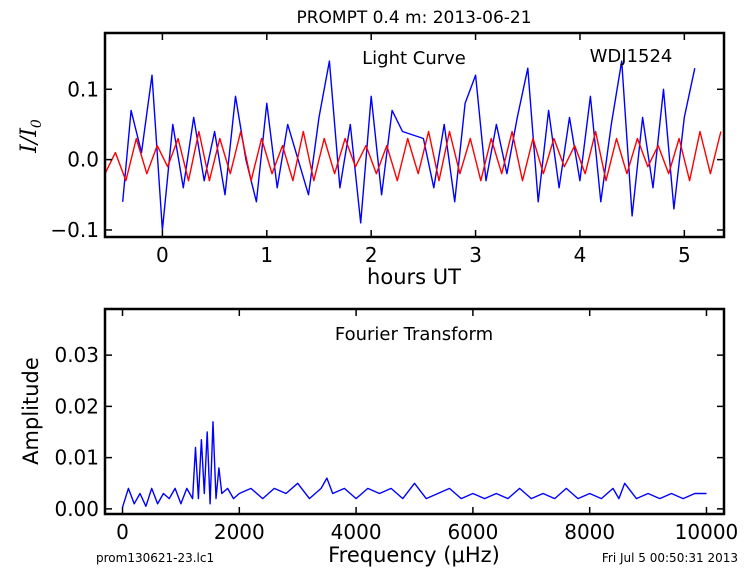 The height and width of the screenshot is (580, 752). I want to click on light-curve-xtick-label: 3, so click(475, 255).